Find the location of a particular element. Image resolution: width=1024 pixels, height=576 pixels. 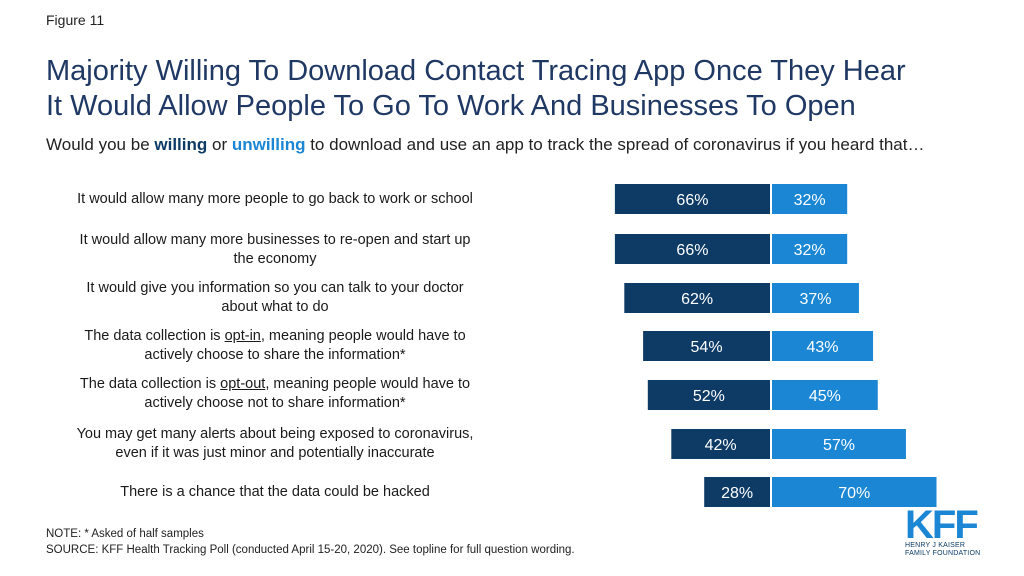

row-label-5-post: , meaning people would have to is located at coordinates (368, 384).